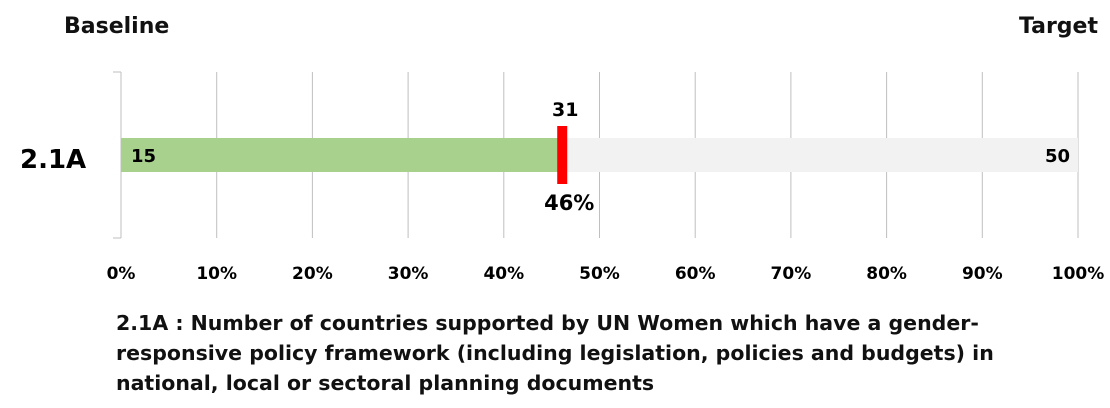  Describe the element at coordinates (503, 274) in the screenshot. I see `x-tick-label: 40%` at that location.